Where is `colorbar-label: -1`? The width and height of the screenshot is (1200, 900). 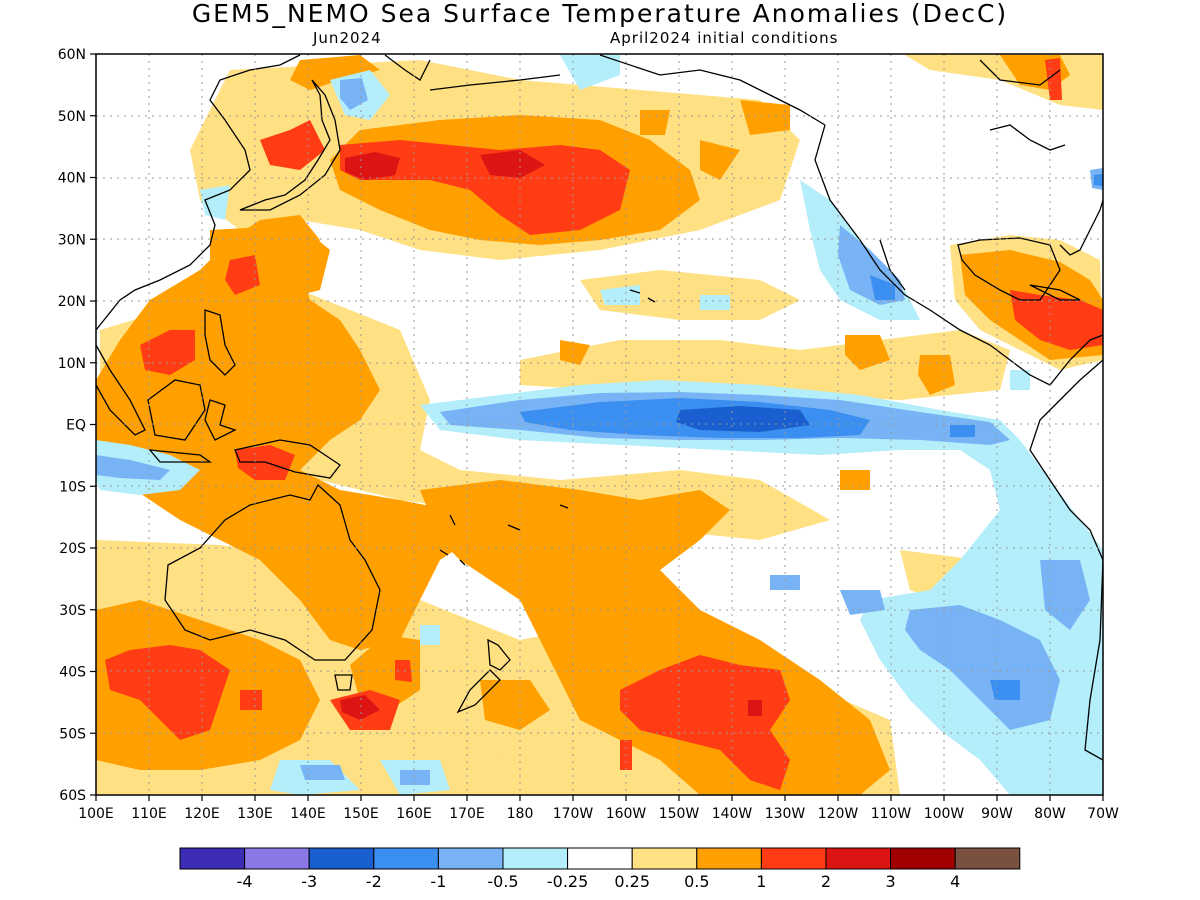
colorbar-label: -1 is located at coordinates (438, 881).